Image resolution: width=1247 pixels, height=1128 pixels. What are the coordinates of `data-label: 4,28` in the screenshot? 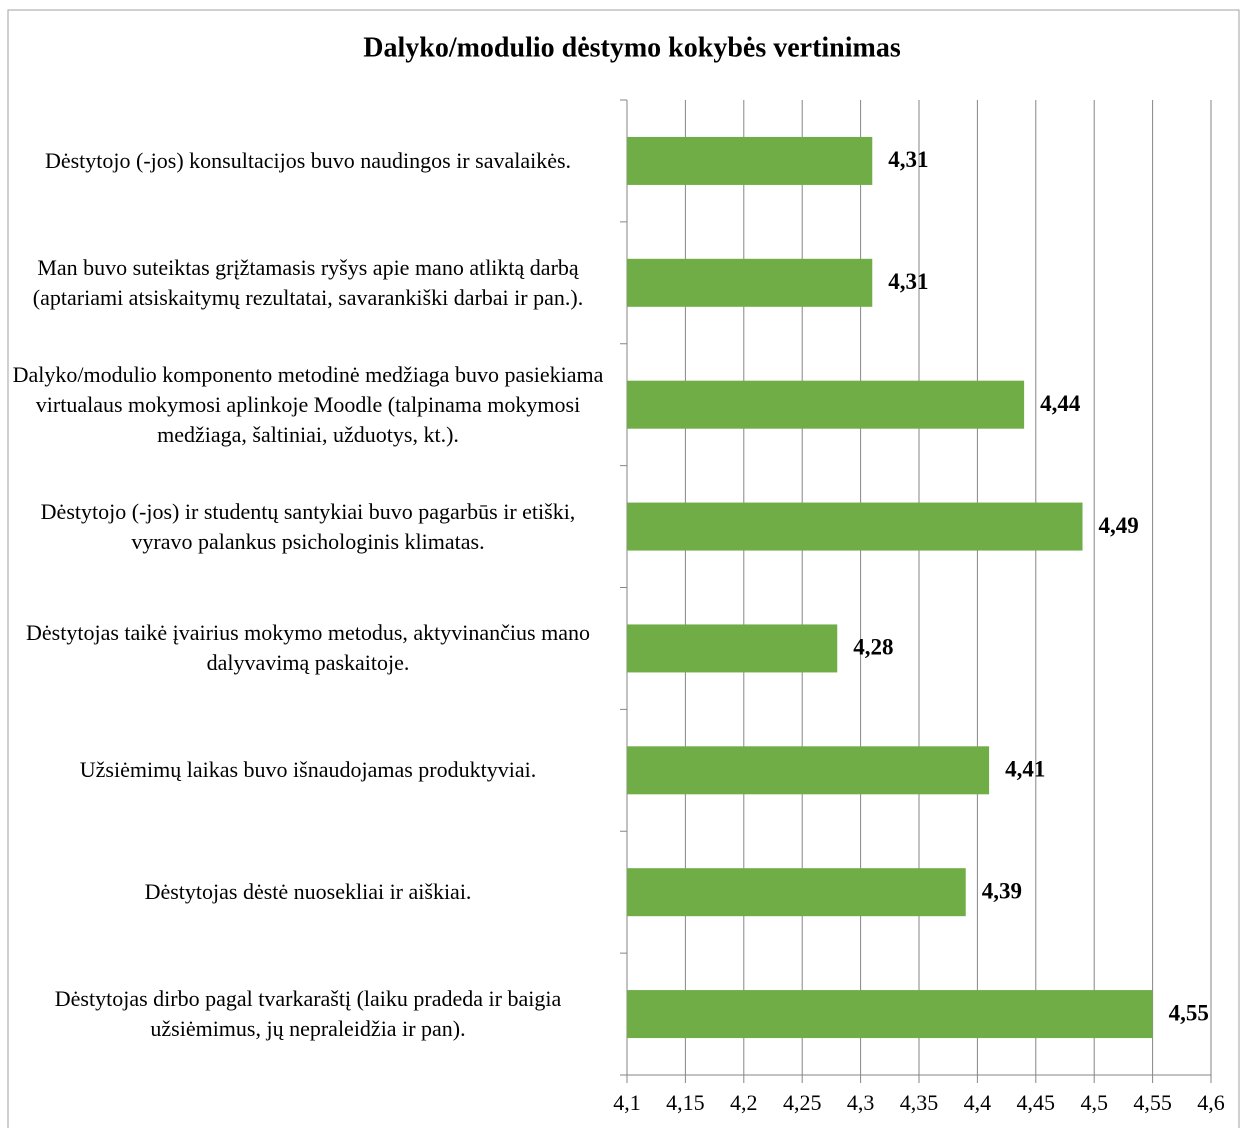 It's located at (873, 647).